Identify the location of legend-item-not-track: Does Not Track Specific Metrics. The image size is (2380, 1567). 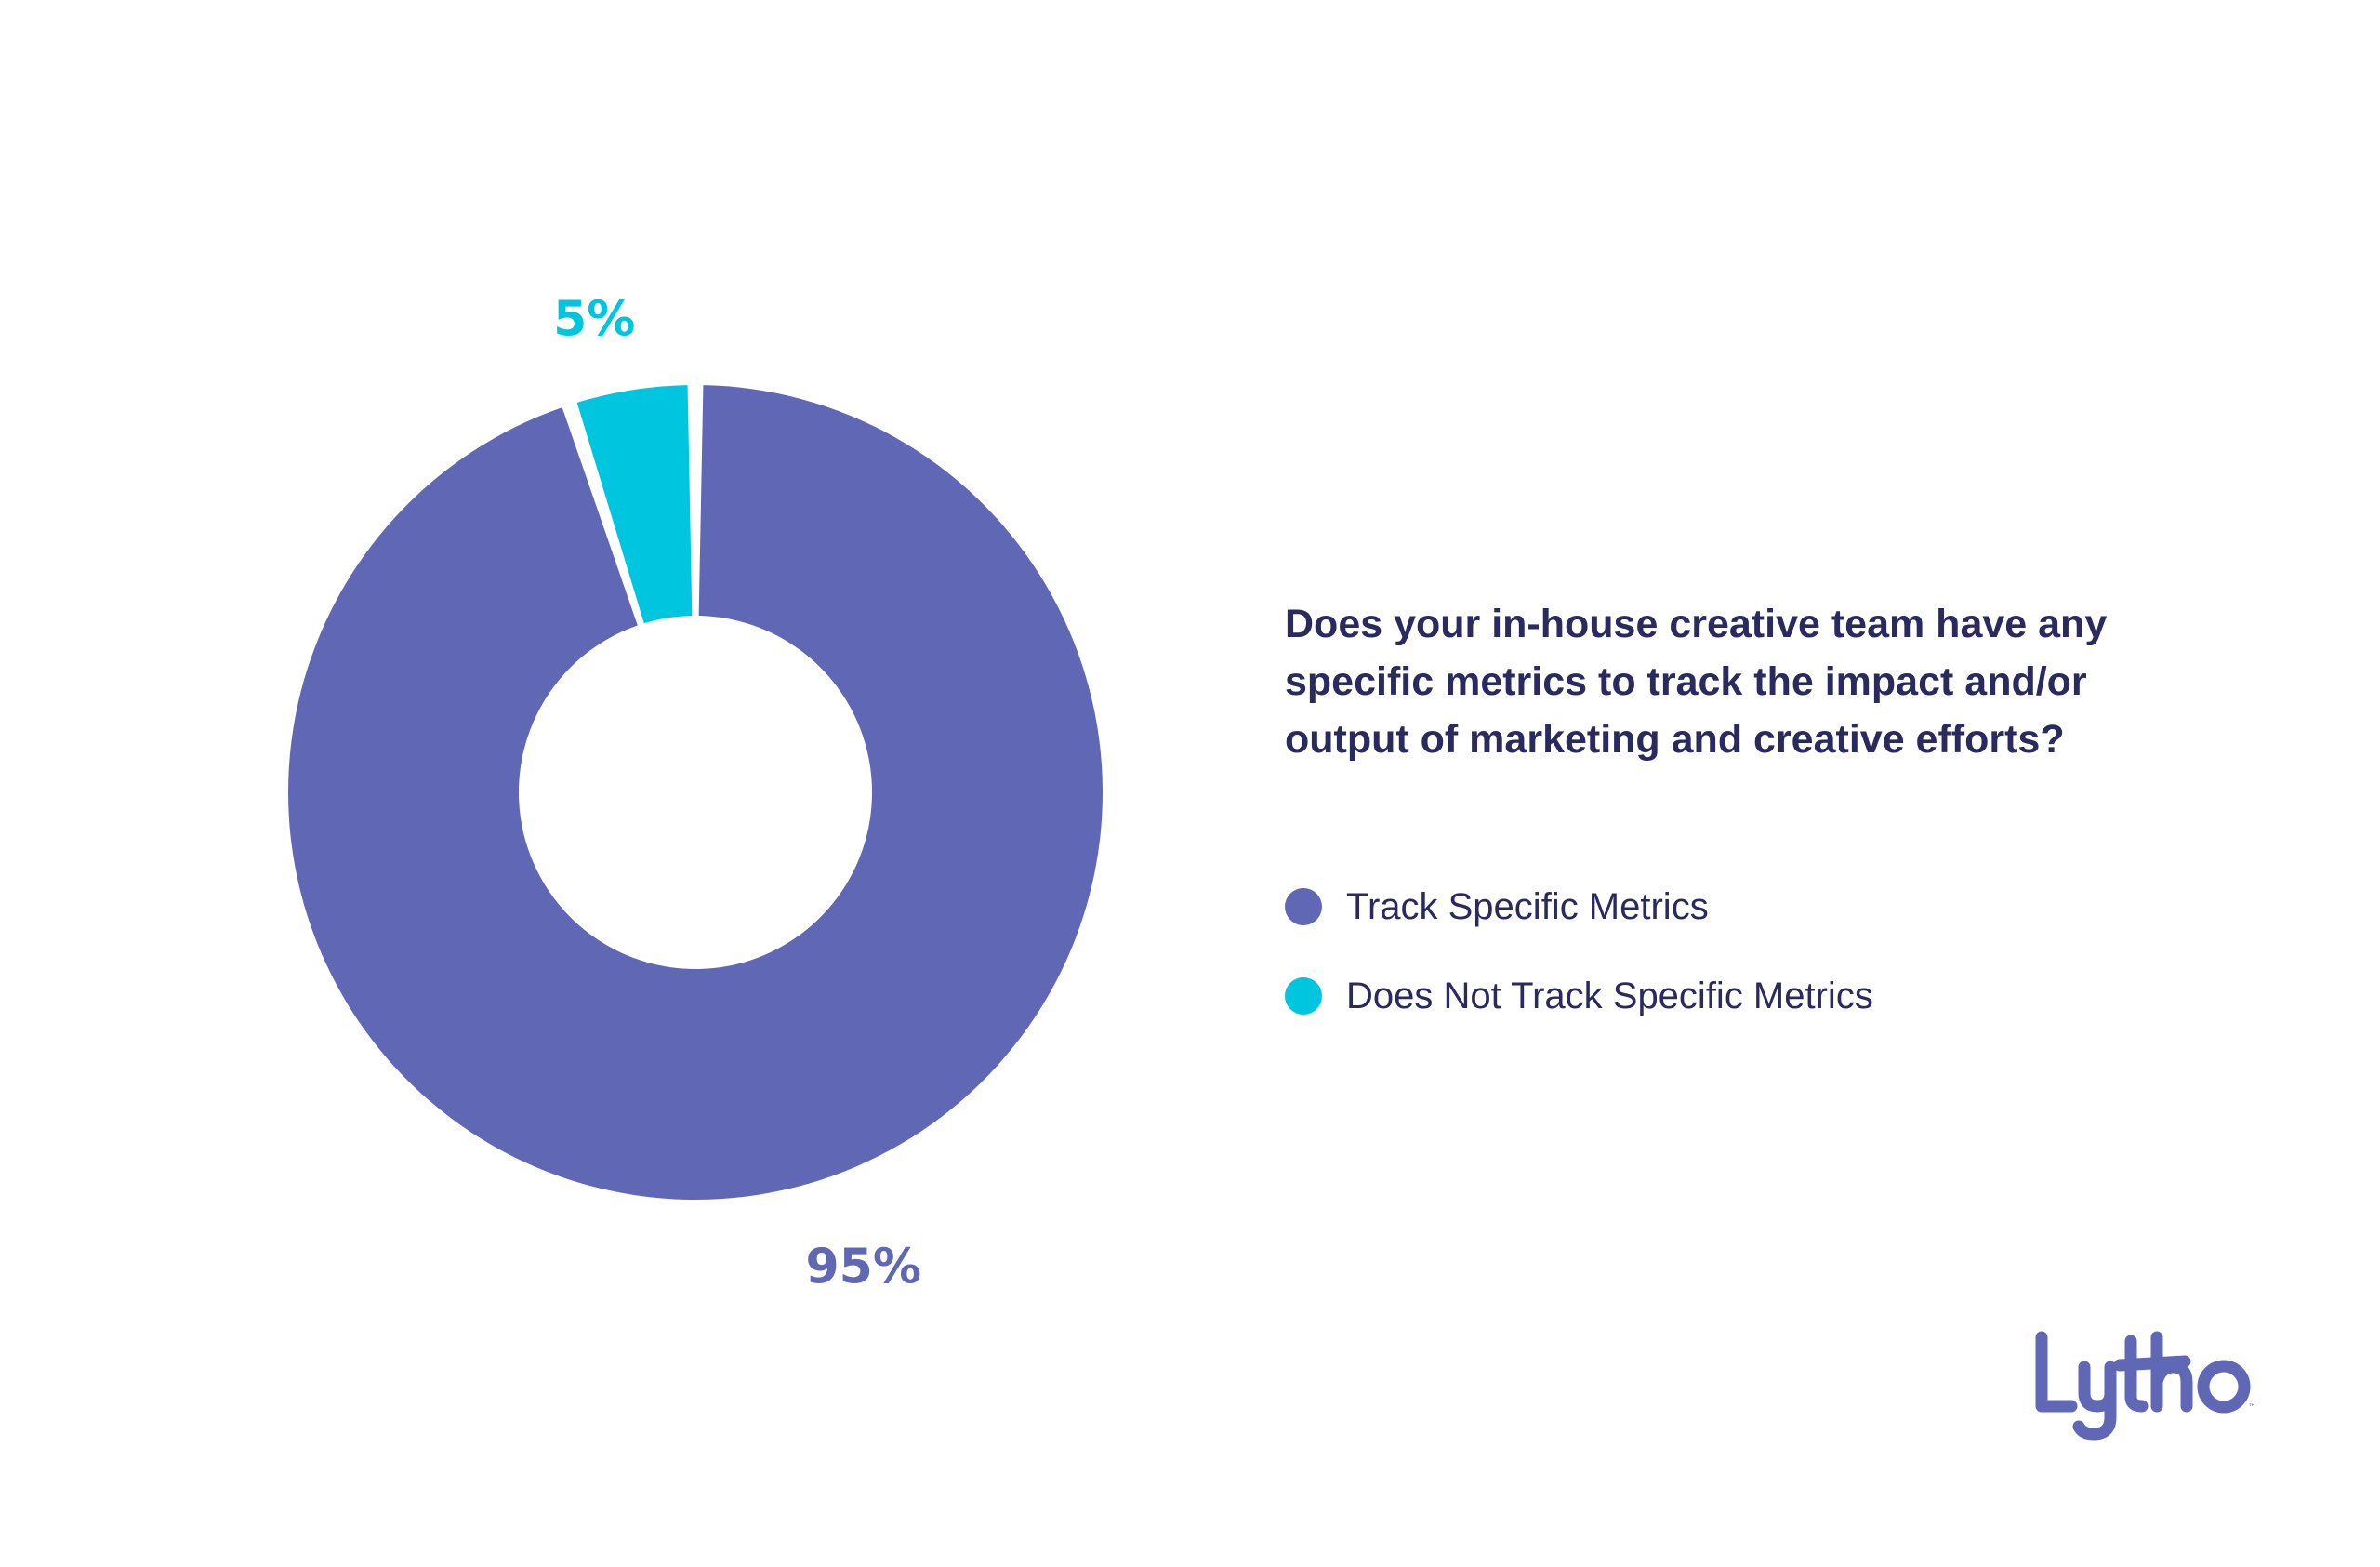
(1579, 996).